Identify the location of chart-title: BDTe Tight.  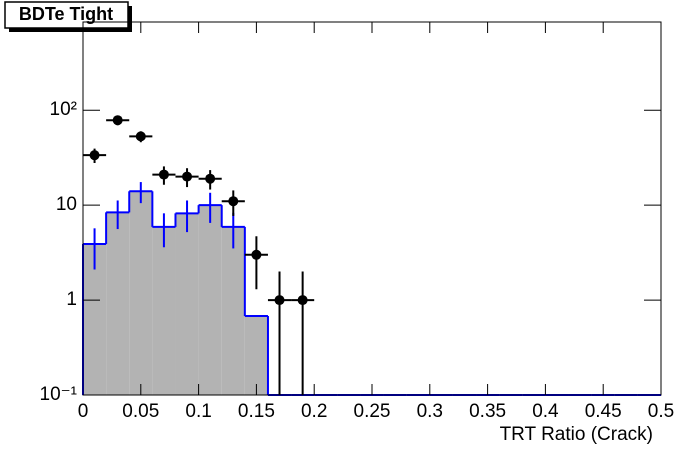
(66, 14).